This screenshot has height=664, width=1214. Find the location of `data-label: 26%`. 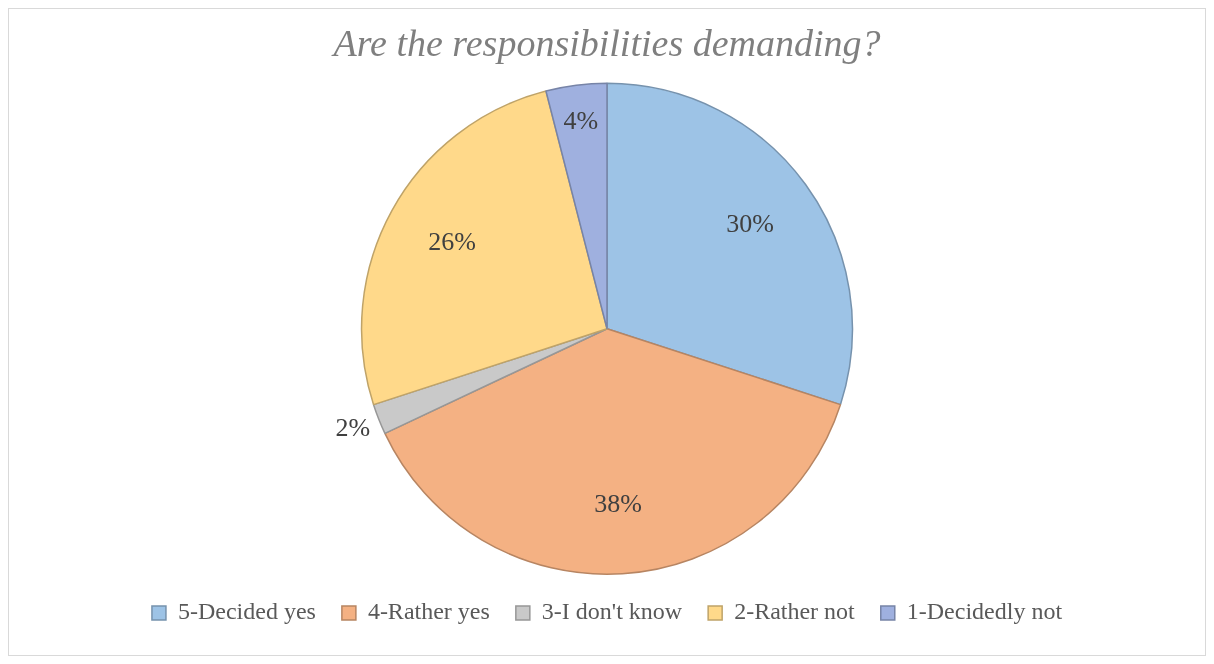

data-label: 26% is located at coordinates (452, 242).